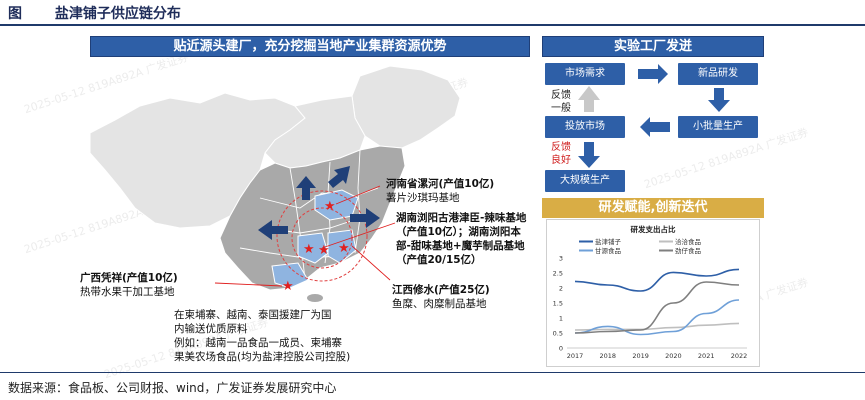 The height and width of the screenshot is (400, 865). What do you see at coordinates (262, 357) in the screenshot?
I see `sea-line-4: 果美农场食品(均为盐津控股公司控股)` at bounding box center [262, 357].